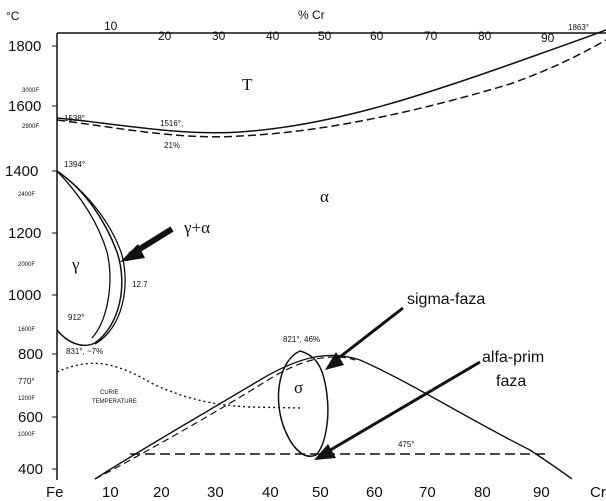 This screenshot has width=606, height=501. What do you see at coordinates (26, 381) in the screenshot?
I see `y-tick-770: 770°` at bounding box center [26, 381].